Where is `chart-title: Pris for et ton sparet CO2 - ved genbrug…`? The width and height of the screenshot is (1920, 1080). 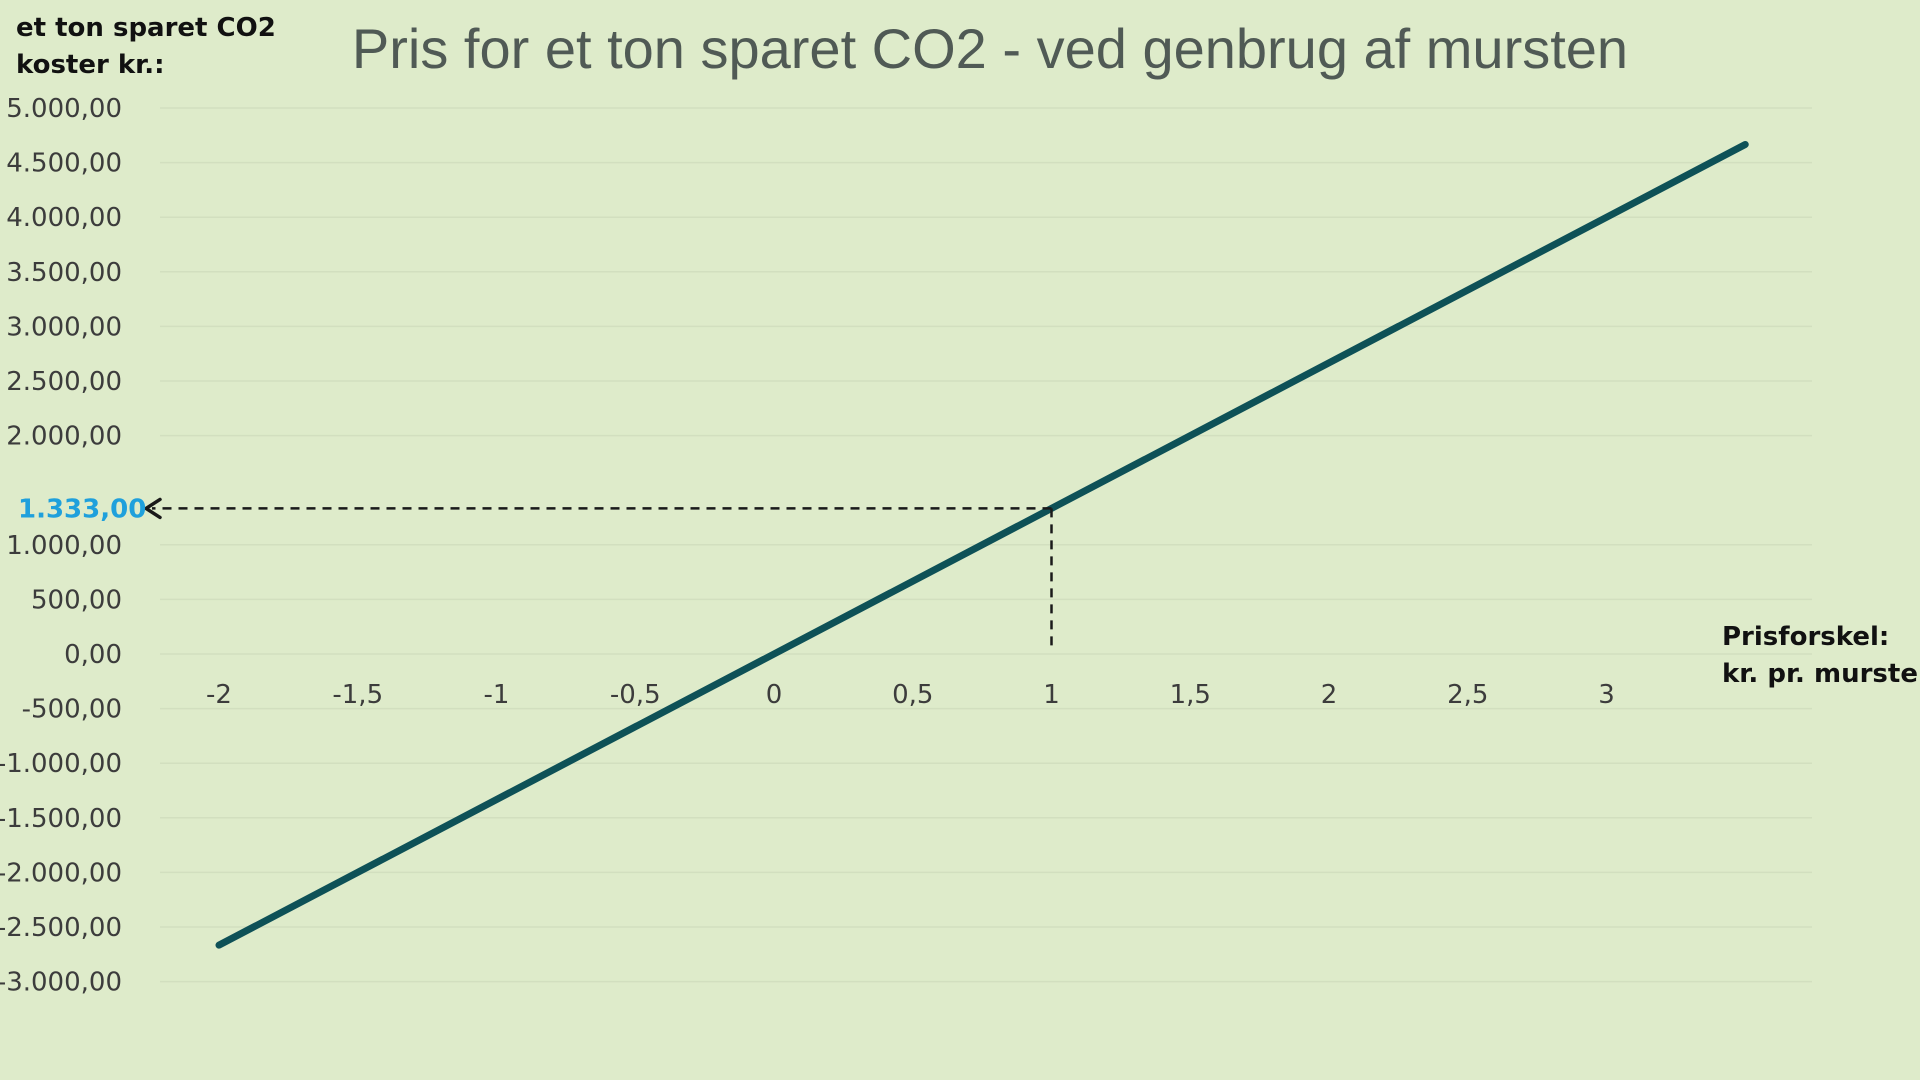 chart-title: Pris for et ton sparet CO2 - ved genbrug… is located at coordinates (990, 48).